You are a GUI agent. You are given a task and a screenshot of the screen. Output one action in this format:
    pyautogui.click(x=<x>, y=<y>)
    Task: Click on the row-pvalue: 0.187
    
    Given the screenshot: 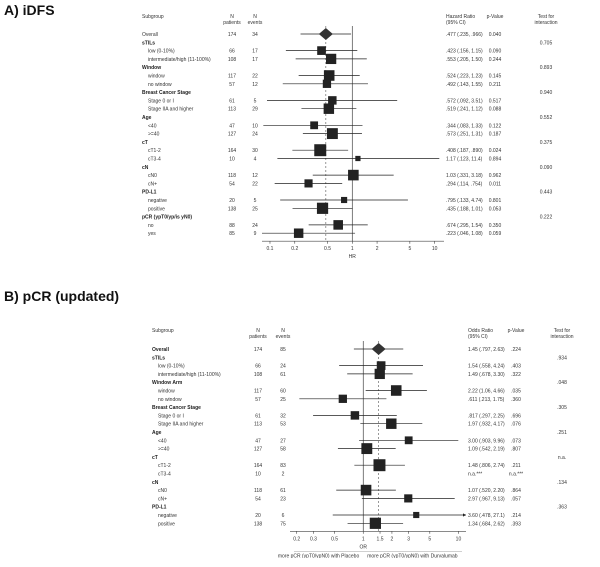 What is the action you would take?
    pyautogui.click(x=495, y=135)
    